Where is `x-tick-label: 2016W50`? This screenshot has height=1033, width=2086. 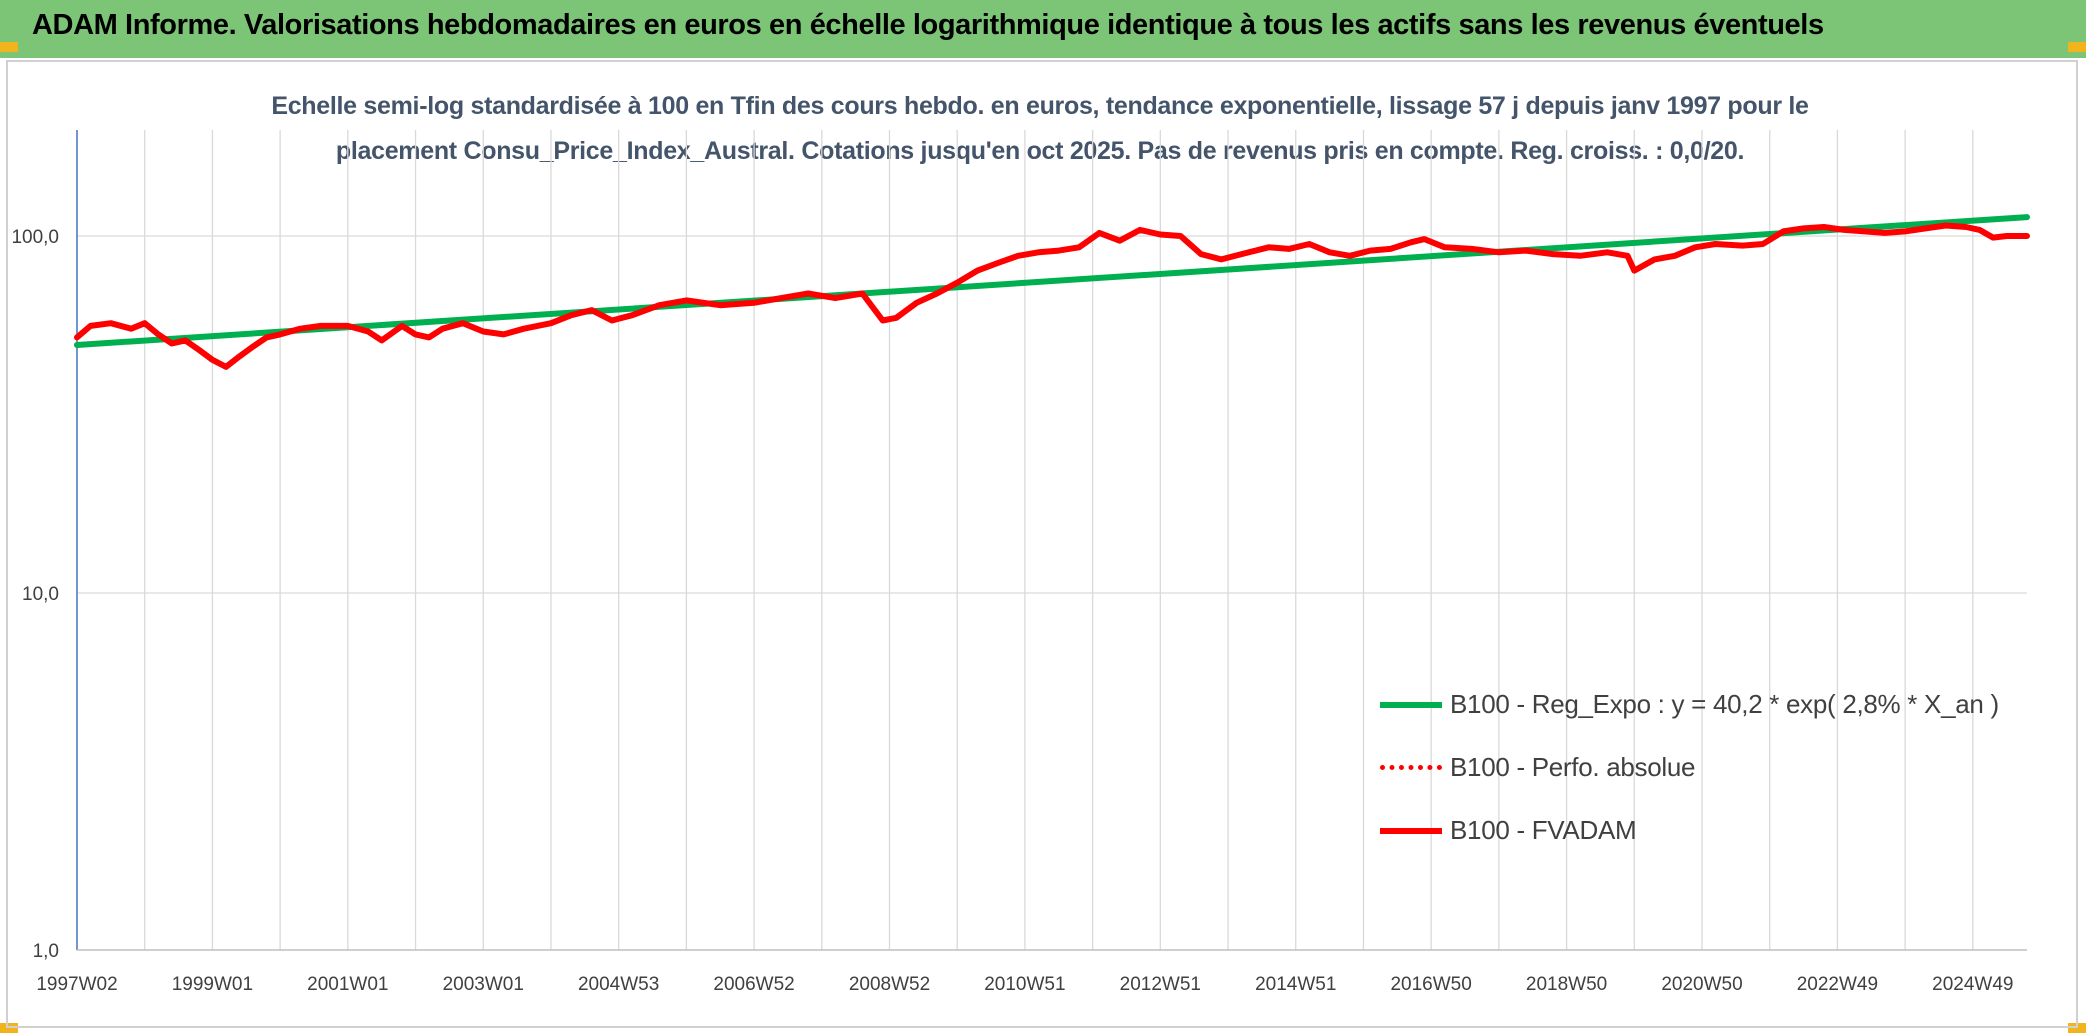 x-tick-label: 2016W50 is located at coordinates (1430, 984).